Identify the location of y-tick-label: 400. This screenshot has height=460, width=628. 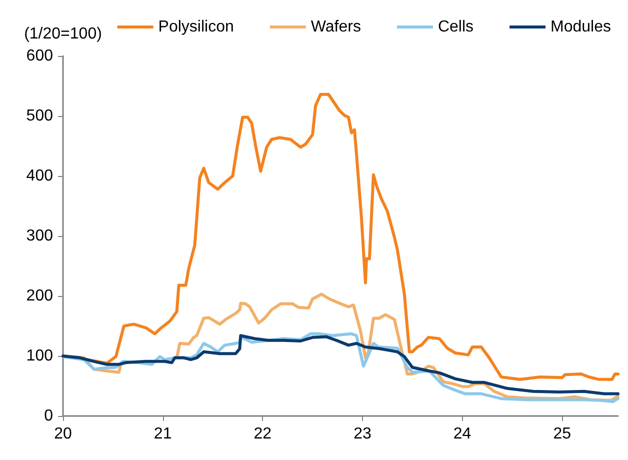
(40, 176).